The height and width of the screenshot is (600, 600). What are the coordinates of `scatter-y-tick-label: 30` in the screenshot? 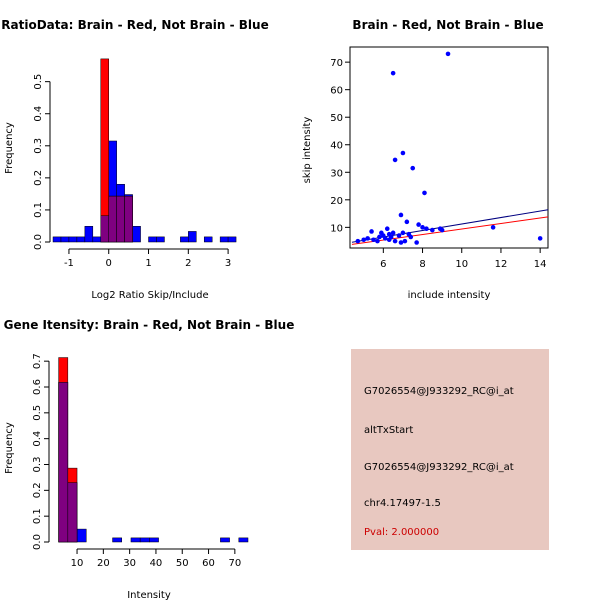 It's located at (336, 173).